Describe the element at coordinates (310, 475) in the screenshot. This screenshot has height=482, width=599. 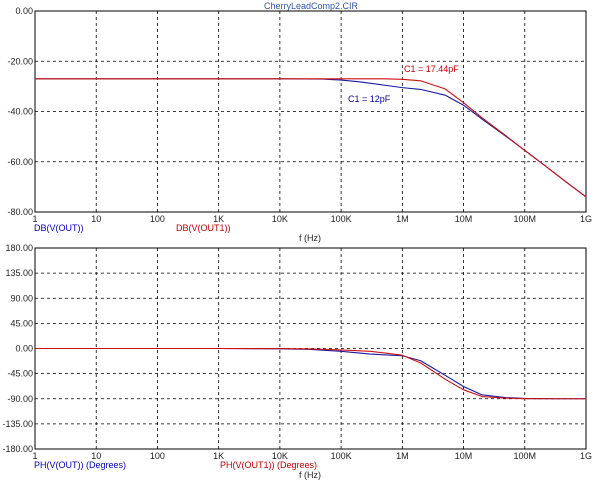
I see `phase-x-axis-label: f (Hz)` at that location.